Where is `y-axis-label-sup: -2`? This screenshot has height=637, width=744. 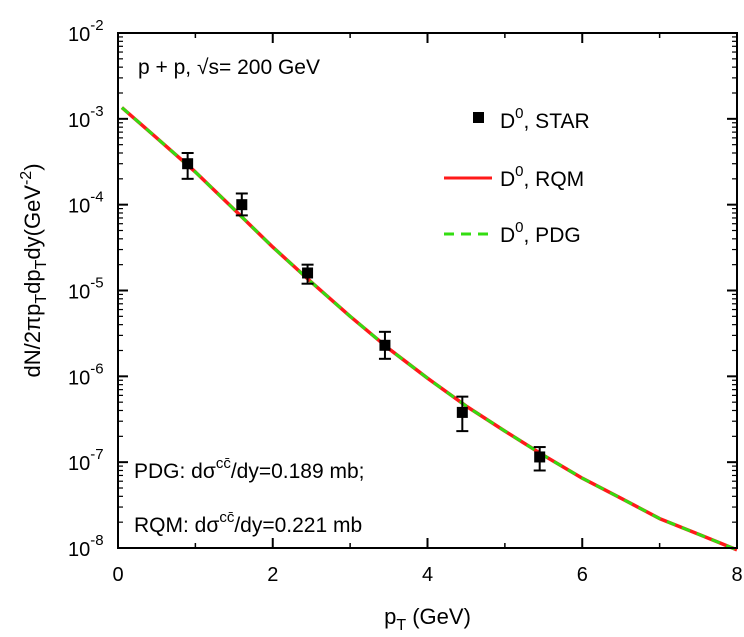
y-axis-label-sup: -2 is located at coordinates (26, 178).